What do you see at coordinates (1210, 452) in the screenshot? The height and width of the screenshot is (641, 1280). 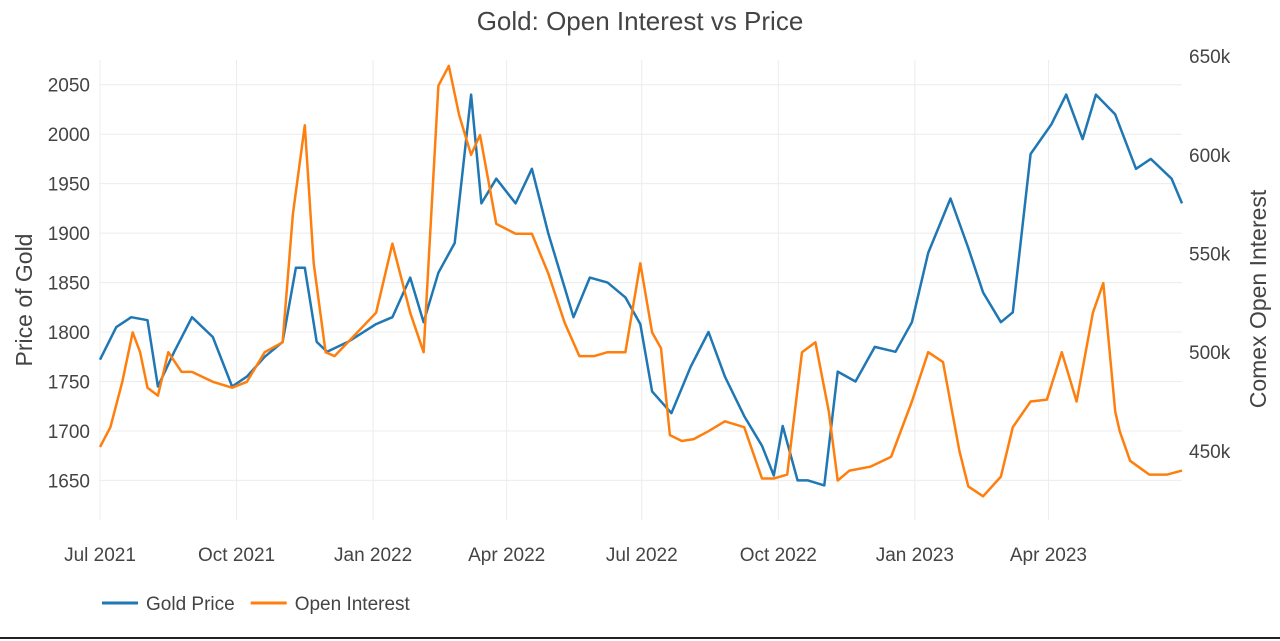 I see `y-right-tick-label: 450k` at bounding box center [1210, 452].